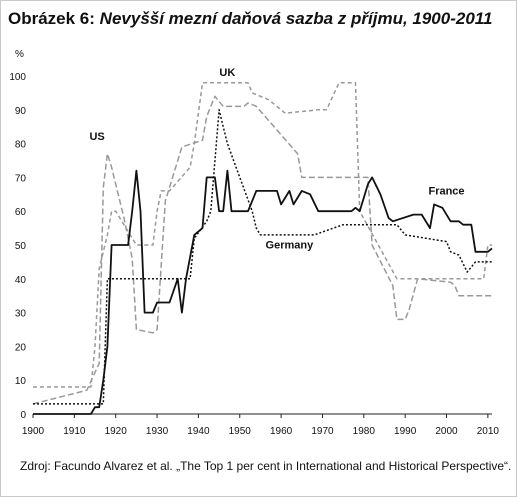 The height and width of the screenshot is (497, 517). Describe the element at coordinates (446, 431) in the screenshot. I see `x-tick-label: 2000` at that location.